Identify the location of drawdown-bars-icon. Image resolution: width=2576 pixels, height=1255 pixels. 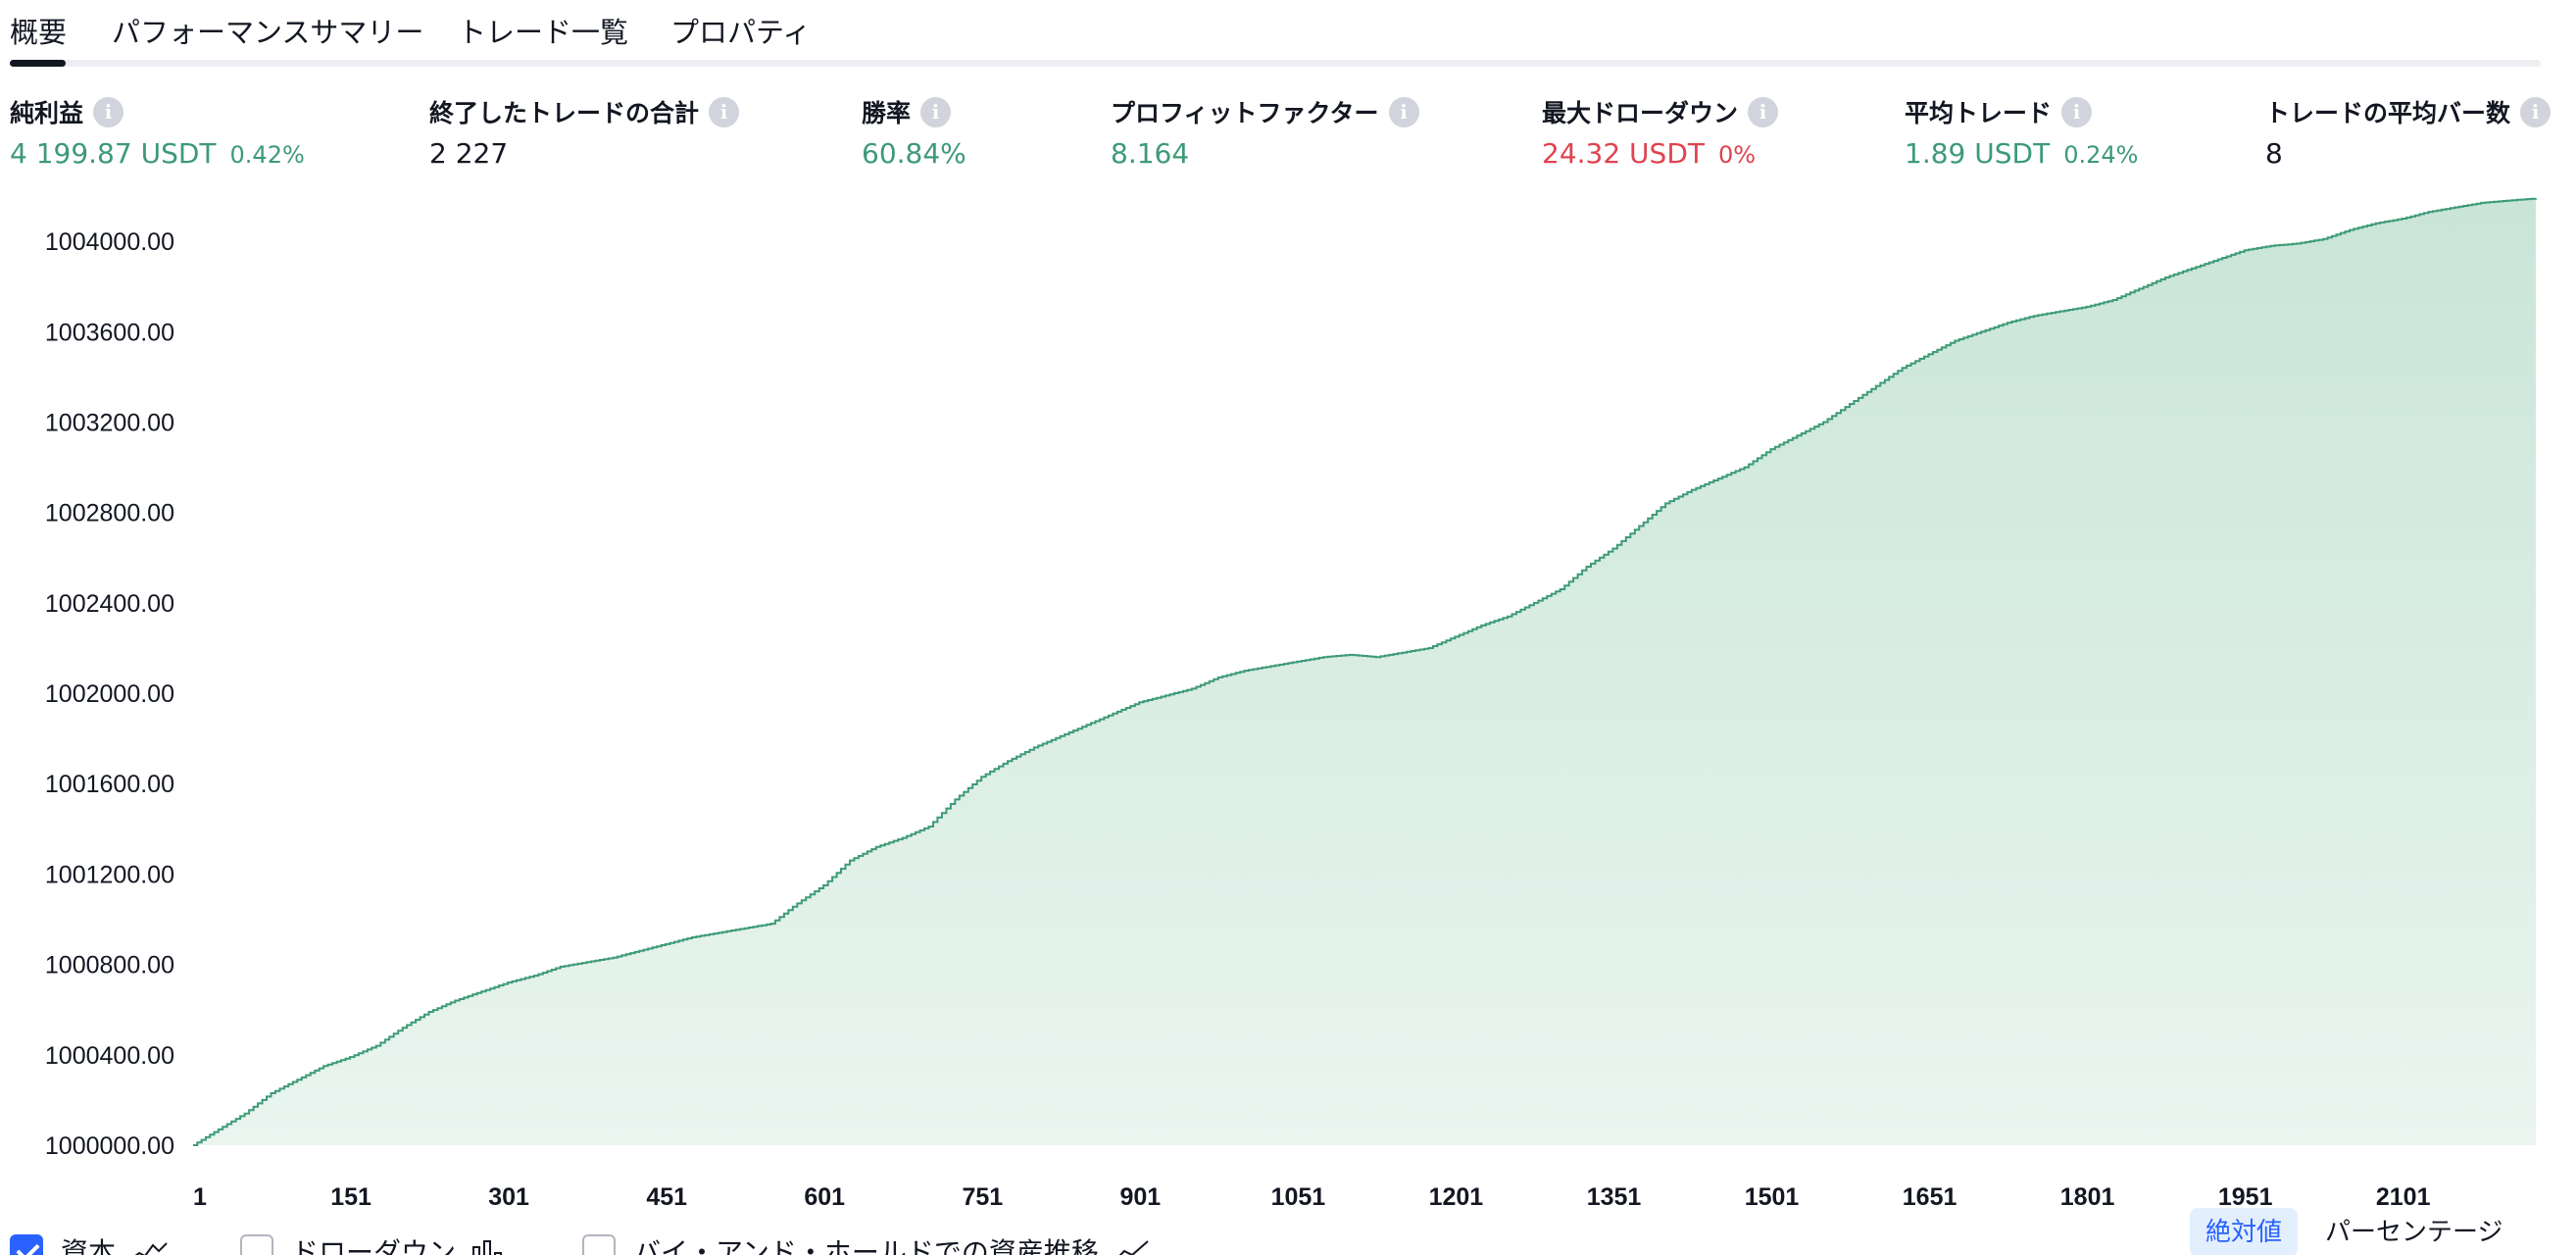
(487, 1247).